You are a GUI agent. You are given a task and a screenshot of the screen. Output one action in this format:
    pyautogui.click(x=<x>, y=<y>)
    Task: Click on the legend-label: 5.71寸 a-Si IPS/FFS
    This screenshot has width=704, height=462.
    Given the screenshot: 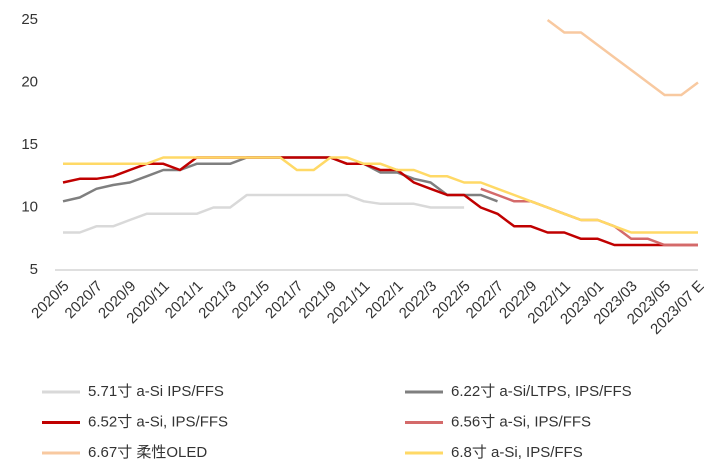 What is the action you would take?
    pyautogui.click(x=156, y=391)
    